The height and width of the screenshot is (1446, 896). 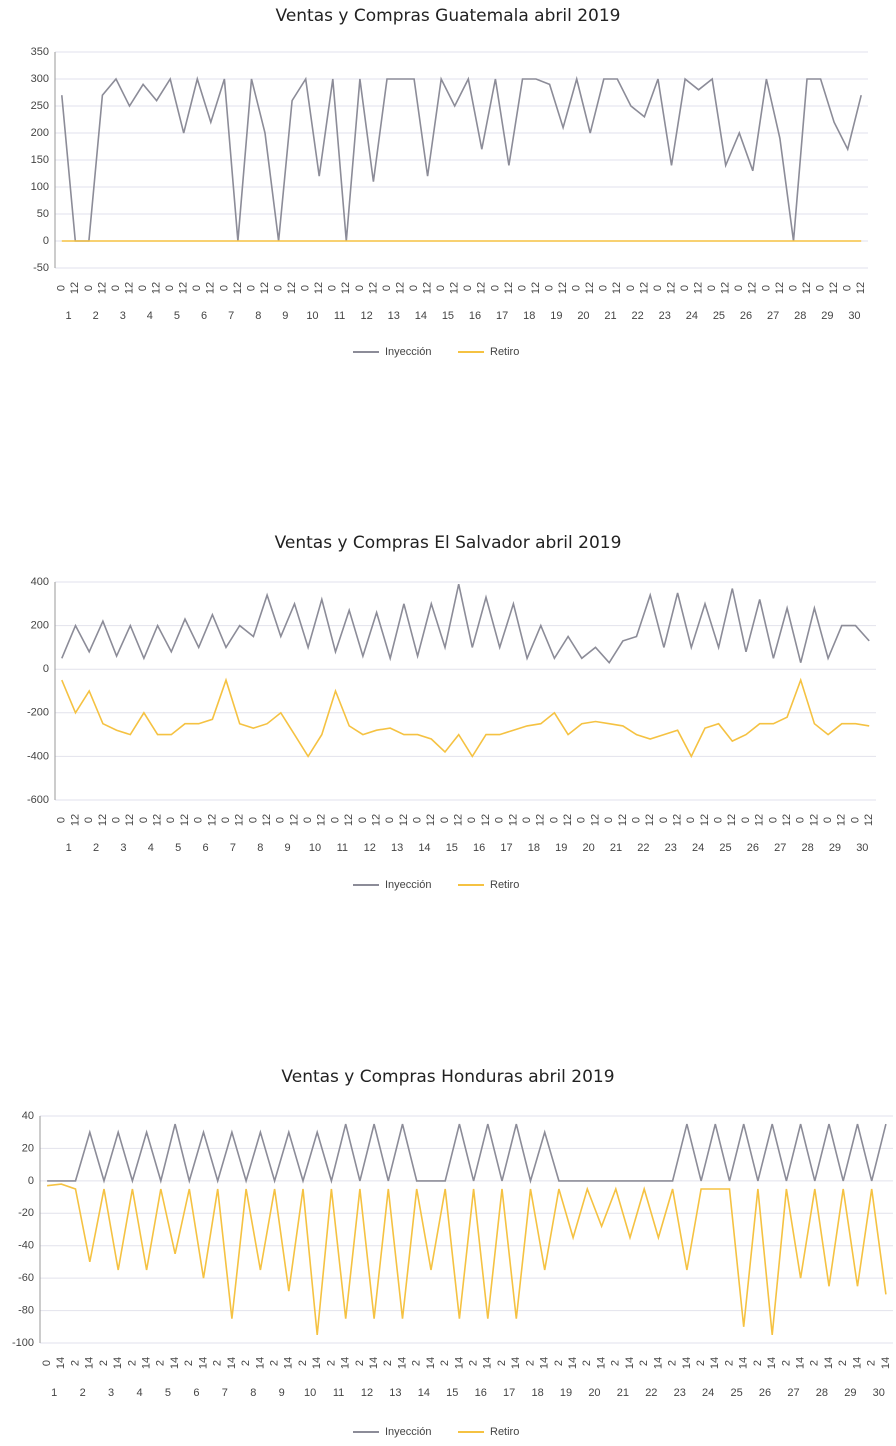 What do you see at coordinates (504, 1432) in the screenshot?
I see `legend-label: Retiro` at bounding box center [504, 1432].